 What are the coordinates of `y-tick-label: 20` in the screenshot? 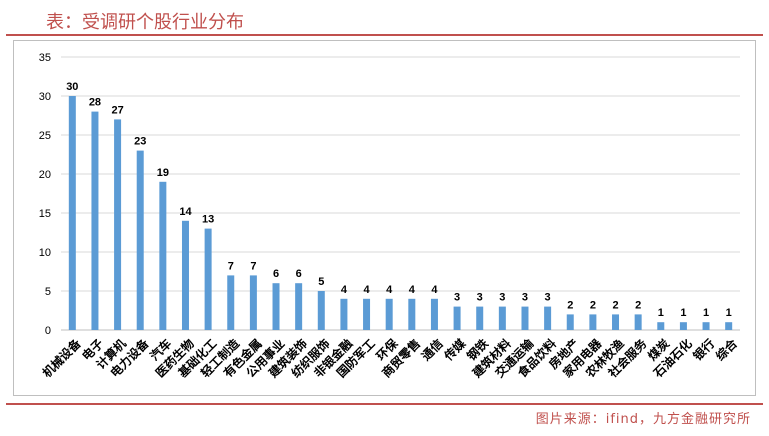 It's located at (45, 175).